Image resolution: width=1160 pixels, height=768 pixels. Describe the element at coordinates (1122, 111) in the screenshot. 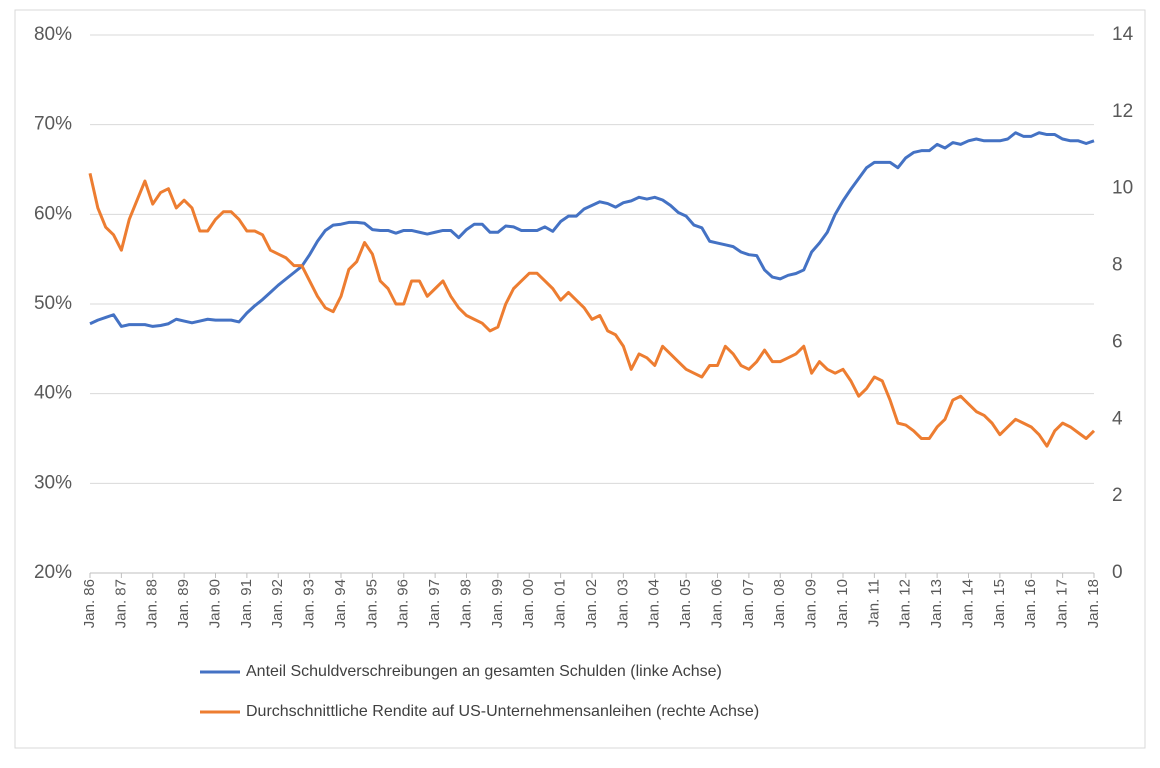

I see `y2-tick-label: 12` at that location.